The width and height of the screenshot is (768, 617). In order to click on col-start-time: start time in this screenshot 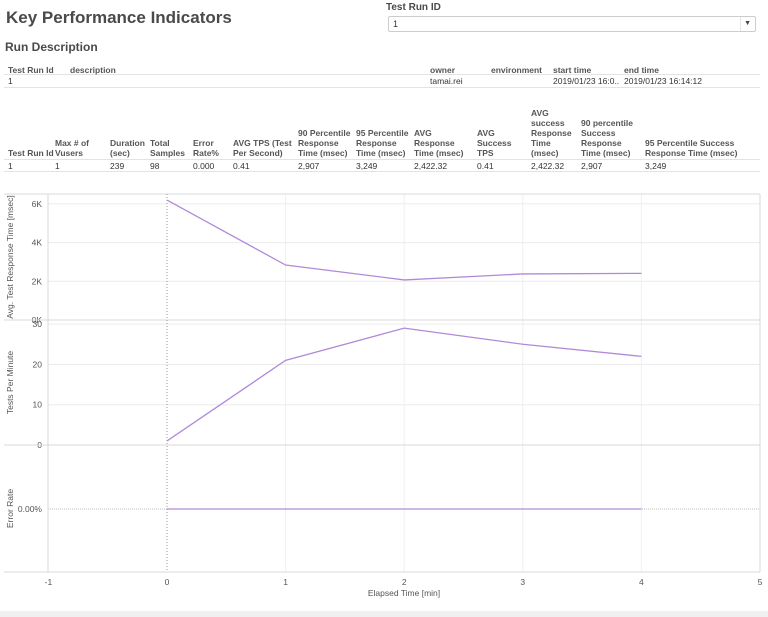, I will do `click(572, 70)`.